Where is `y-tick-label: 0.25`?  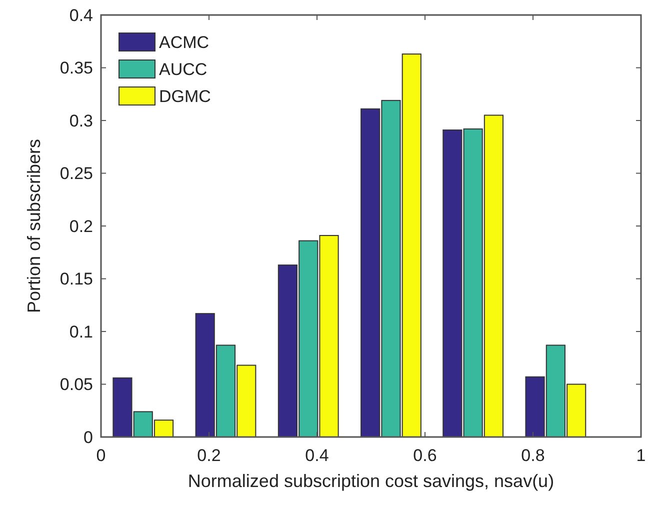 y-tick-label: 0.25 is located at coordinates (76, 174).